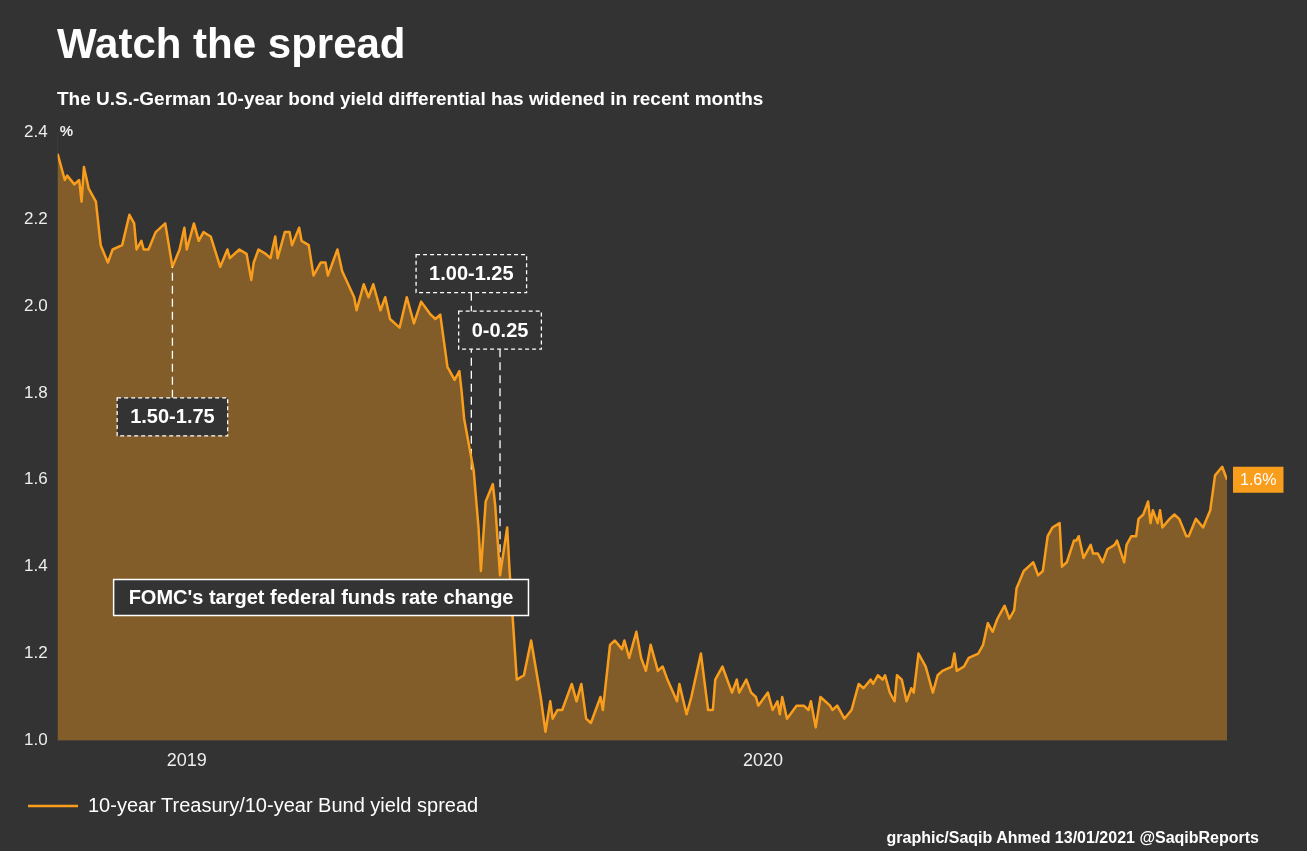 Image resolution: width=1307 pixels, height=851 pixels. I want to click on ref-line-label: 1.00-1.25, so click(471, 273).